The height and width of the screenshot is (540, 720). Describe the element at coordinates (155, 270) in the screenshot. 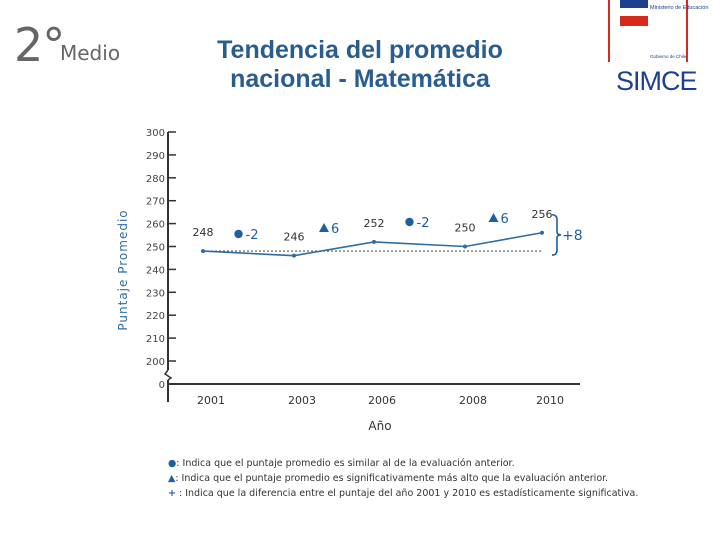

I see `y-tick-label: 240` at that location.